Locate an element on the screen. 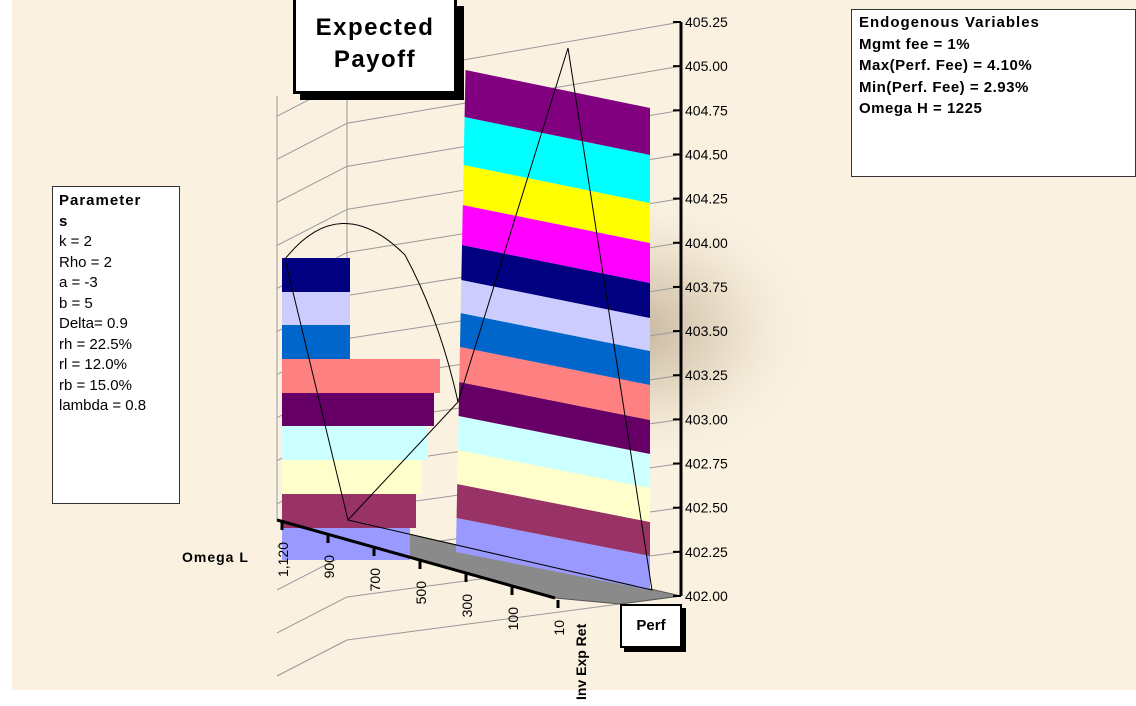 This screenshot has width=1136, height=706. parameter-line-8: lambda = 0.8 is located at coordinates (103, 405).